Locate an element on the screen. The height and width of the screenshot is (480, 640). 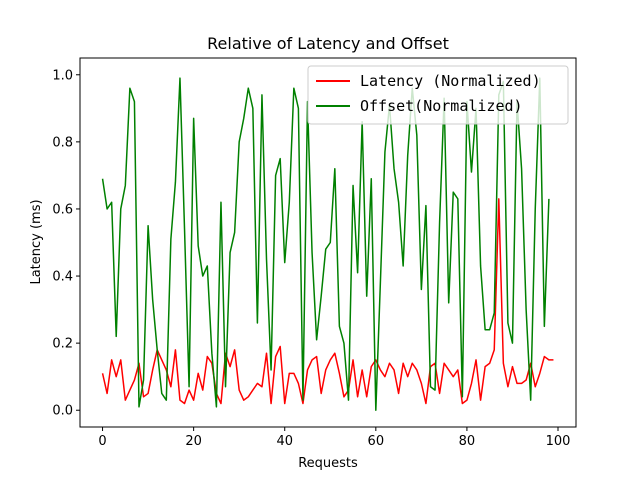
legend-label-latency: Latency (Normalized) is located at coordinates (450, 81).